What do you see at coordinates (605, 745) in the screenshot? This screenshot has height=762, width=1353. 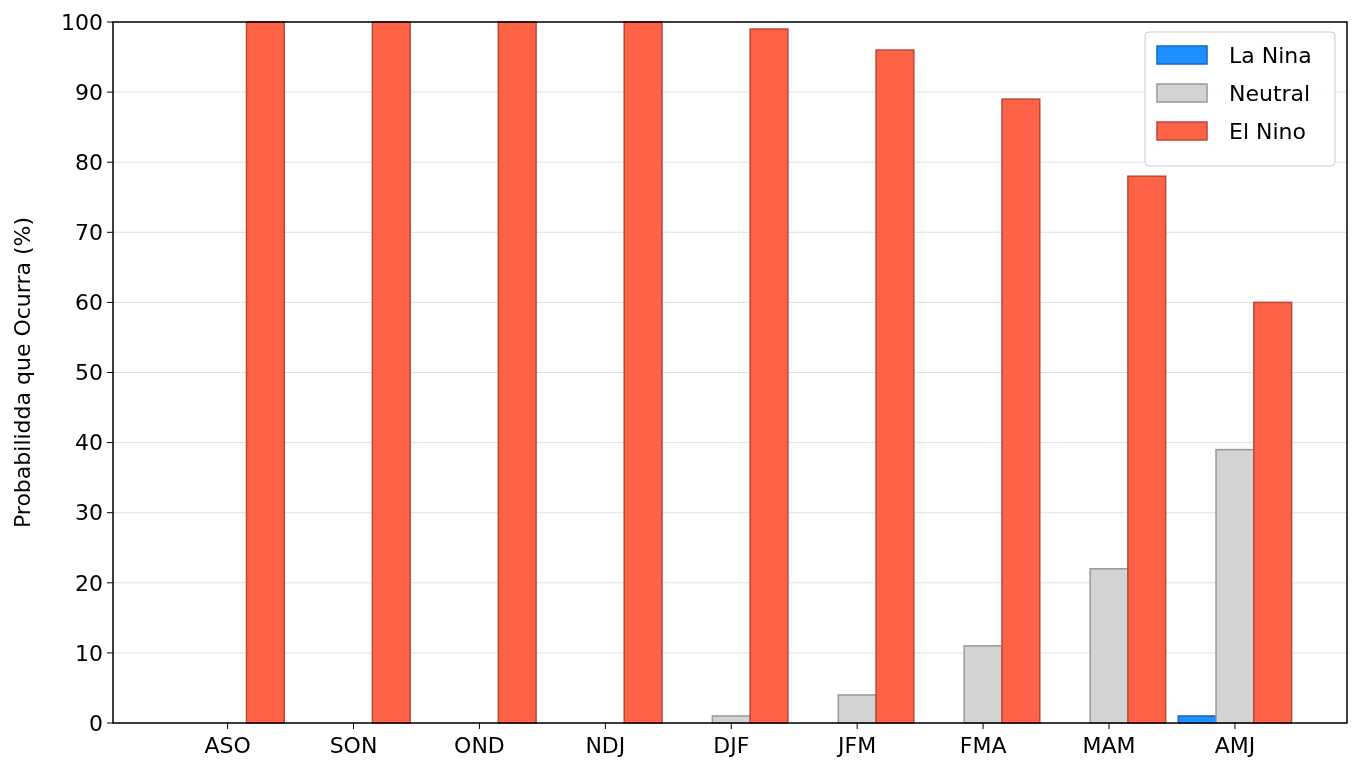 I see `x-tick-label: NDJ` at bounding box center [605, 745].